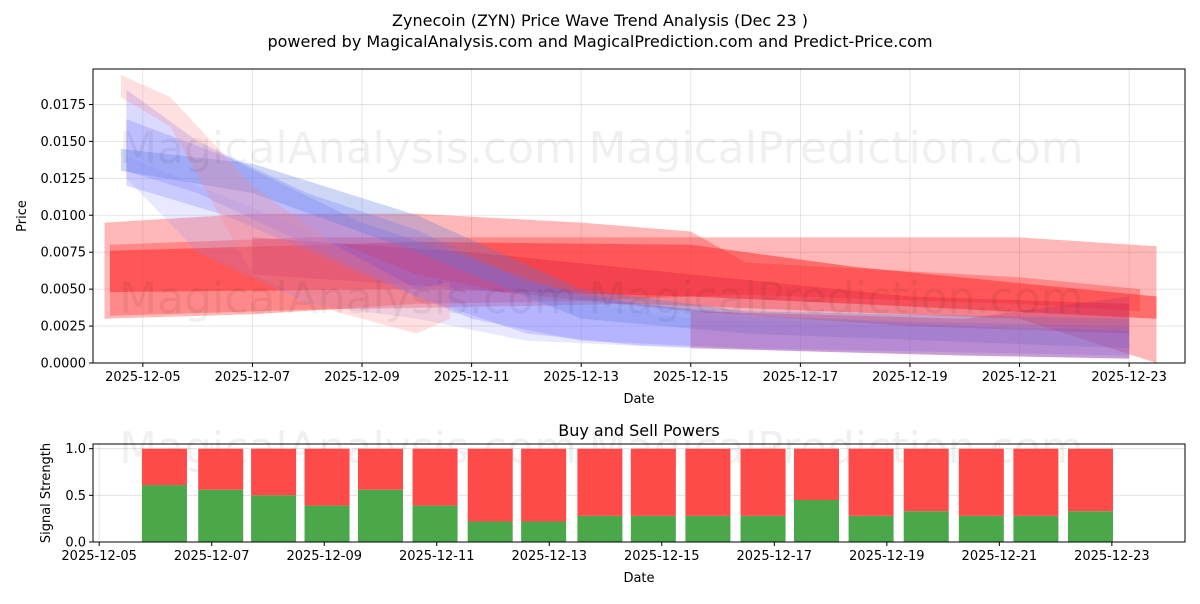 Image resolution: width=1200 pixels, height=604 pixels. Describe the element at coordinates (46, 493) in the screenshot. I see `y-axis-label: Signal Strength` at that location.